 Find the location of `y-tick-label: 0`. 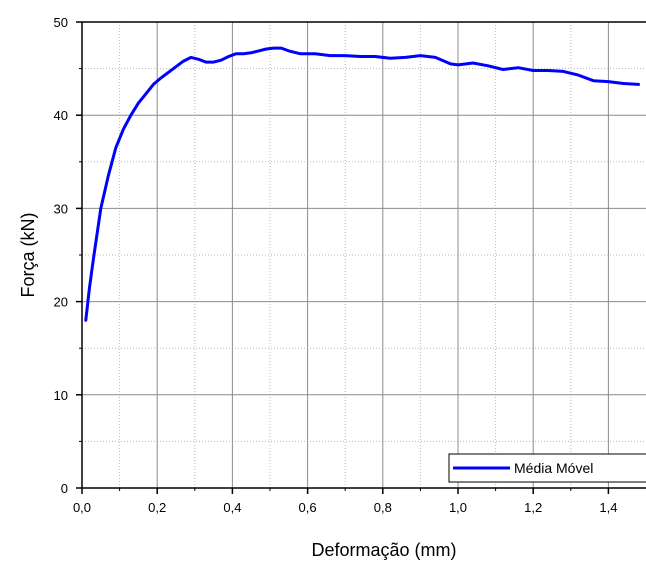

y-tick-label: 0 is located at coordinates (64, 488).